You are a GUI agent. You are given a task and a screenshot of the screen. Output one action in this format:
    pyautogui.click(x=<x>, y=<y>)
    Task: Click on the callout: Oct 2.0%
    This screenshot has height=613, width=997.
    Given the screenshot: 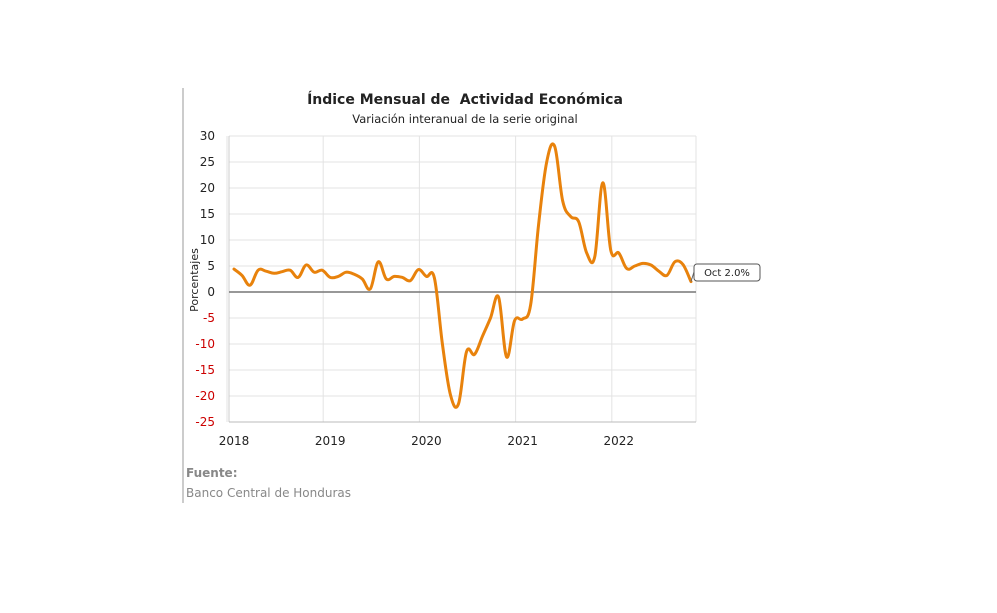 What is the action you would take?
    pyautogui.click(x=725, y=272)
    